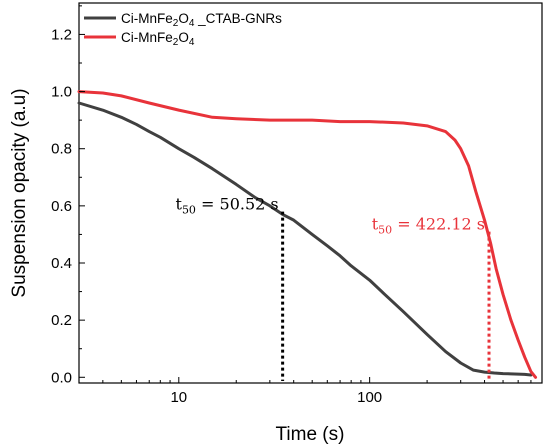 This screenshot has width=550, height=448. I want to click on y-axis-title: Suspension opacity (a.u), so click(19, 192).